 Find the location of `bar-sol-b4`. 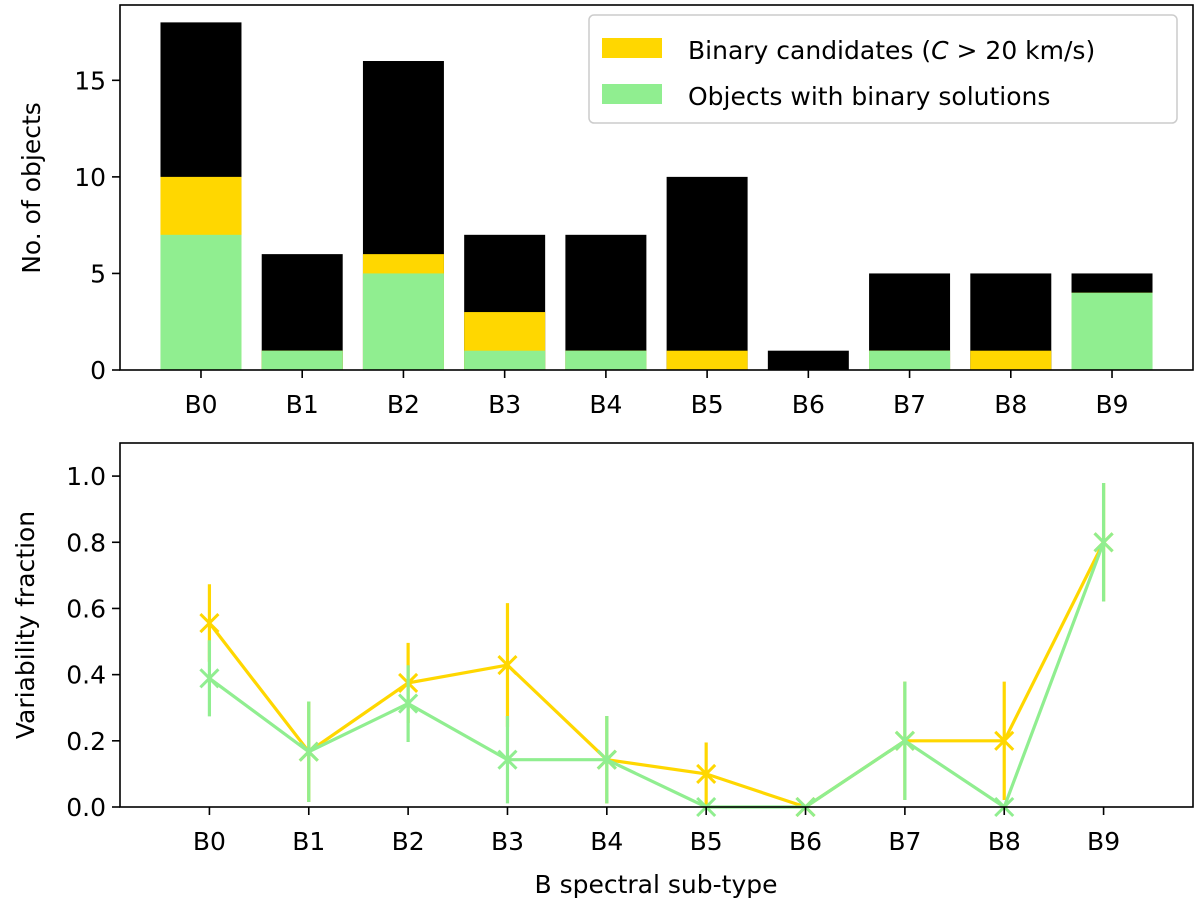

bar-sol-b4 is located at coordinates (606, 360).